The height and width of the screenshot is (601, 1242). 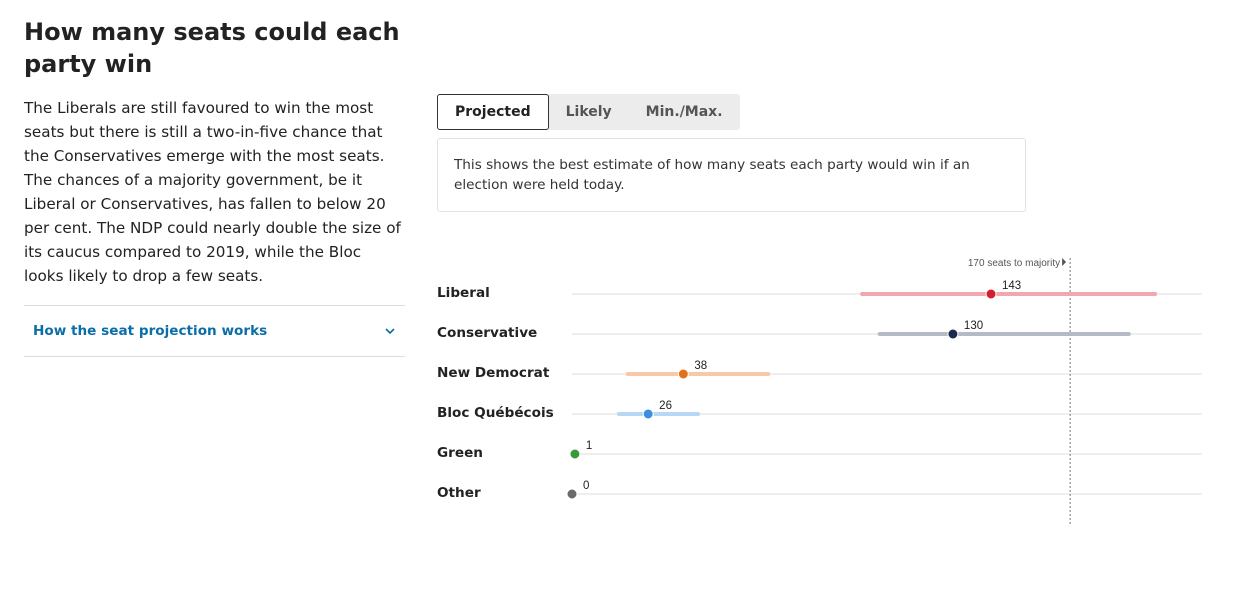 I want to click on seat-value-label: 0, so click(x=586, y=486).